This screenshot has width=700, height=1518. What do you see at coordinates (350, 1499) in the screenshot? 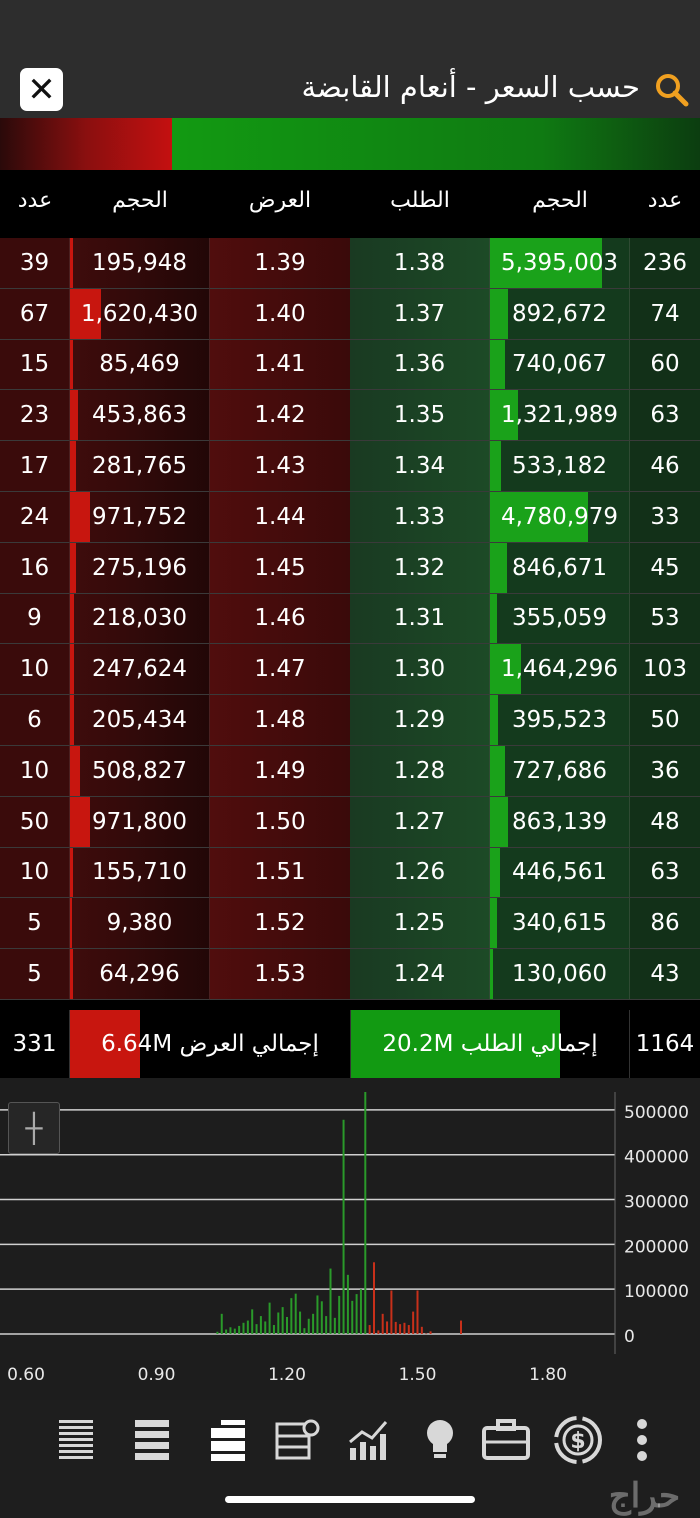
I see `home-indicator` at bounding box center [350, 1499].